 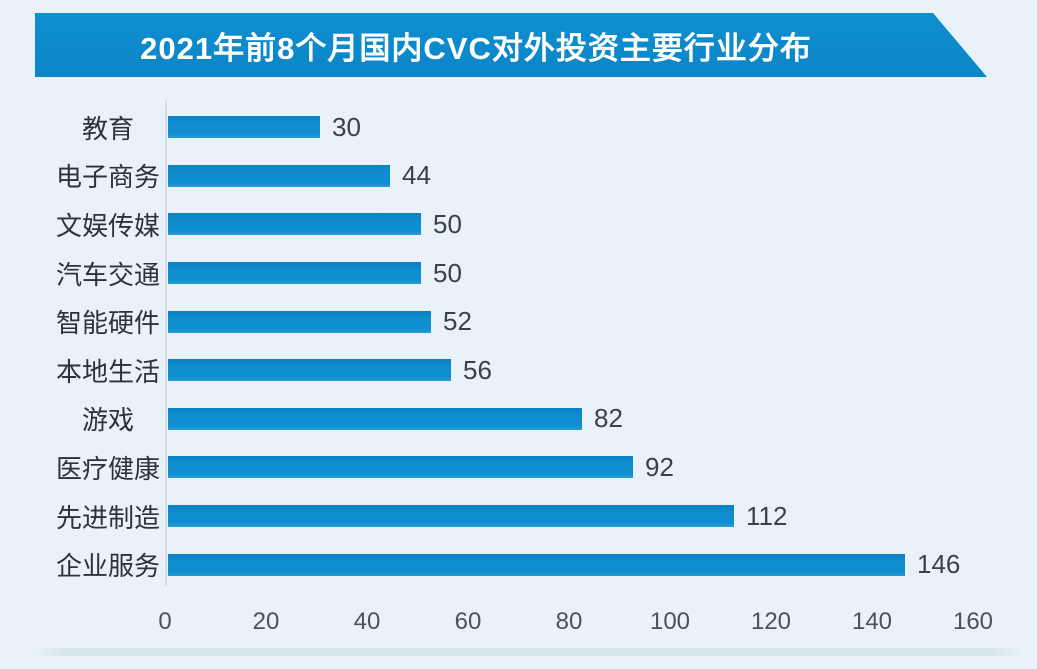 What do you see at coordinates (107, 371) in the screenshot?
I see `category-label: 本地生活` at bounding box center [107, 371].